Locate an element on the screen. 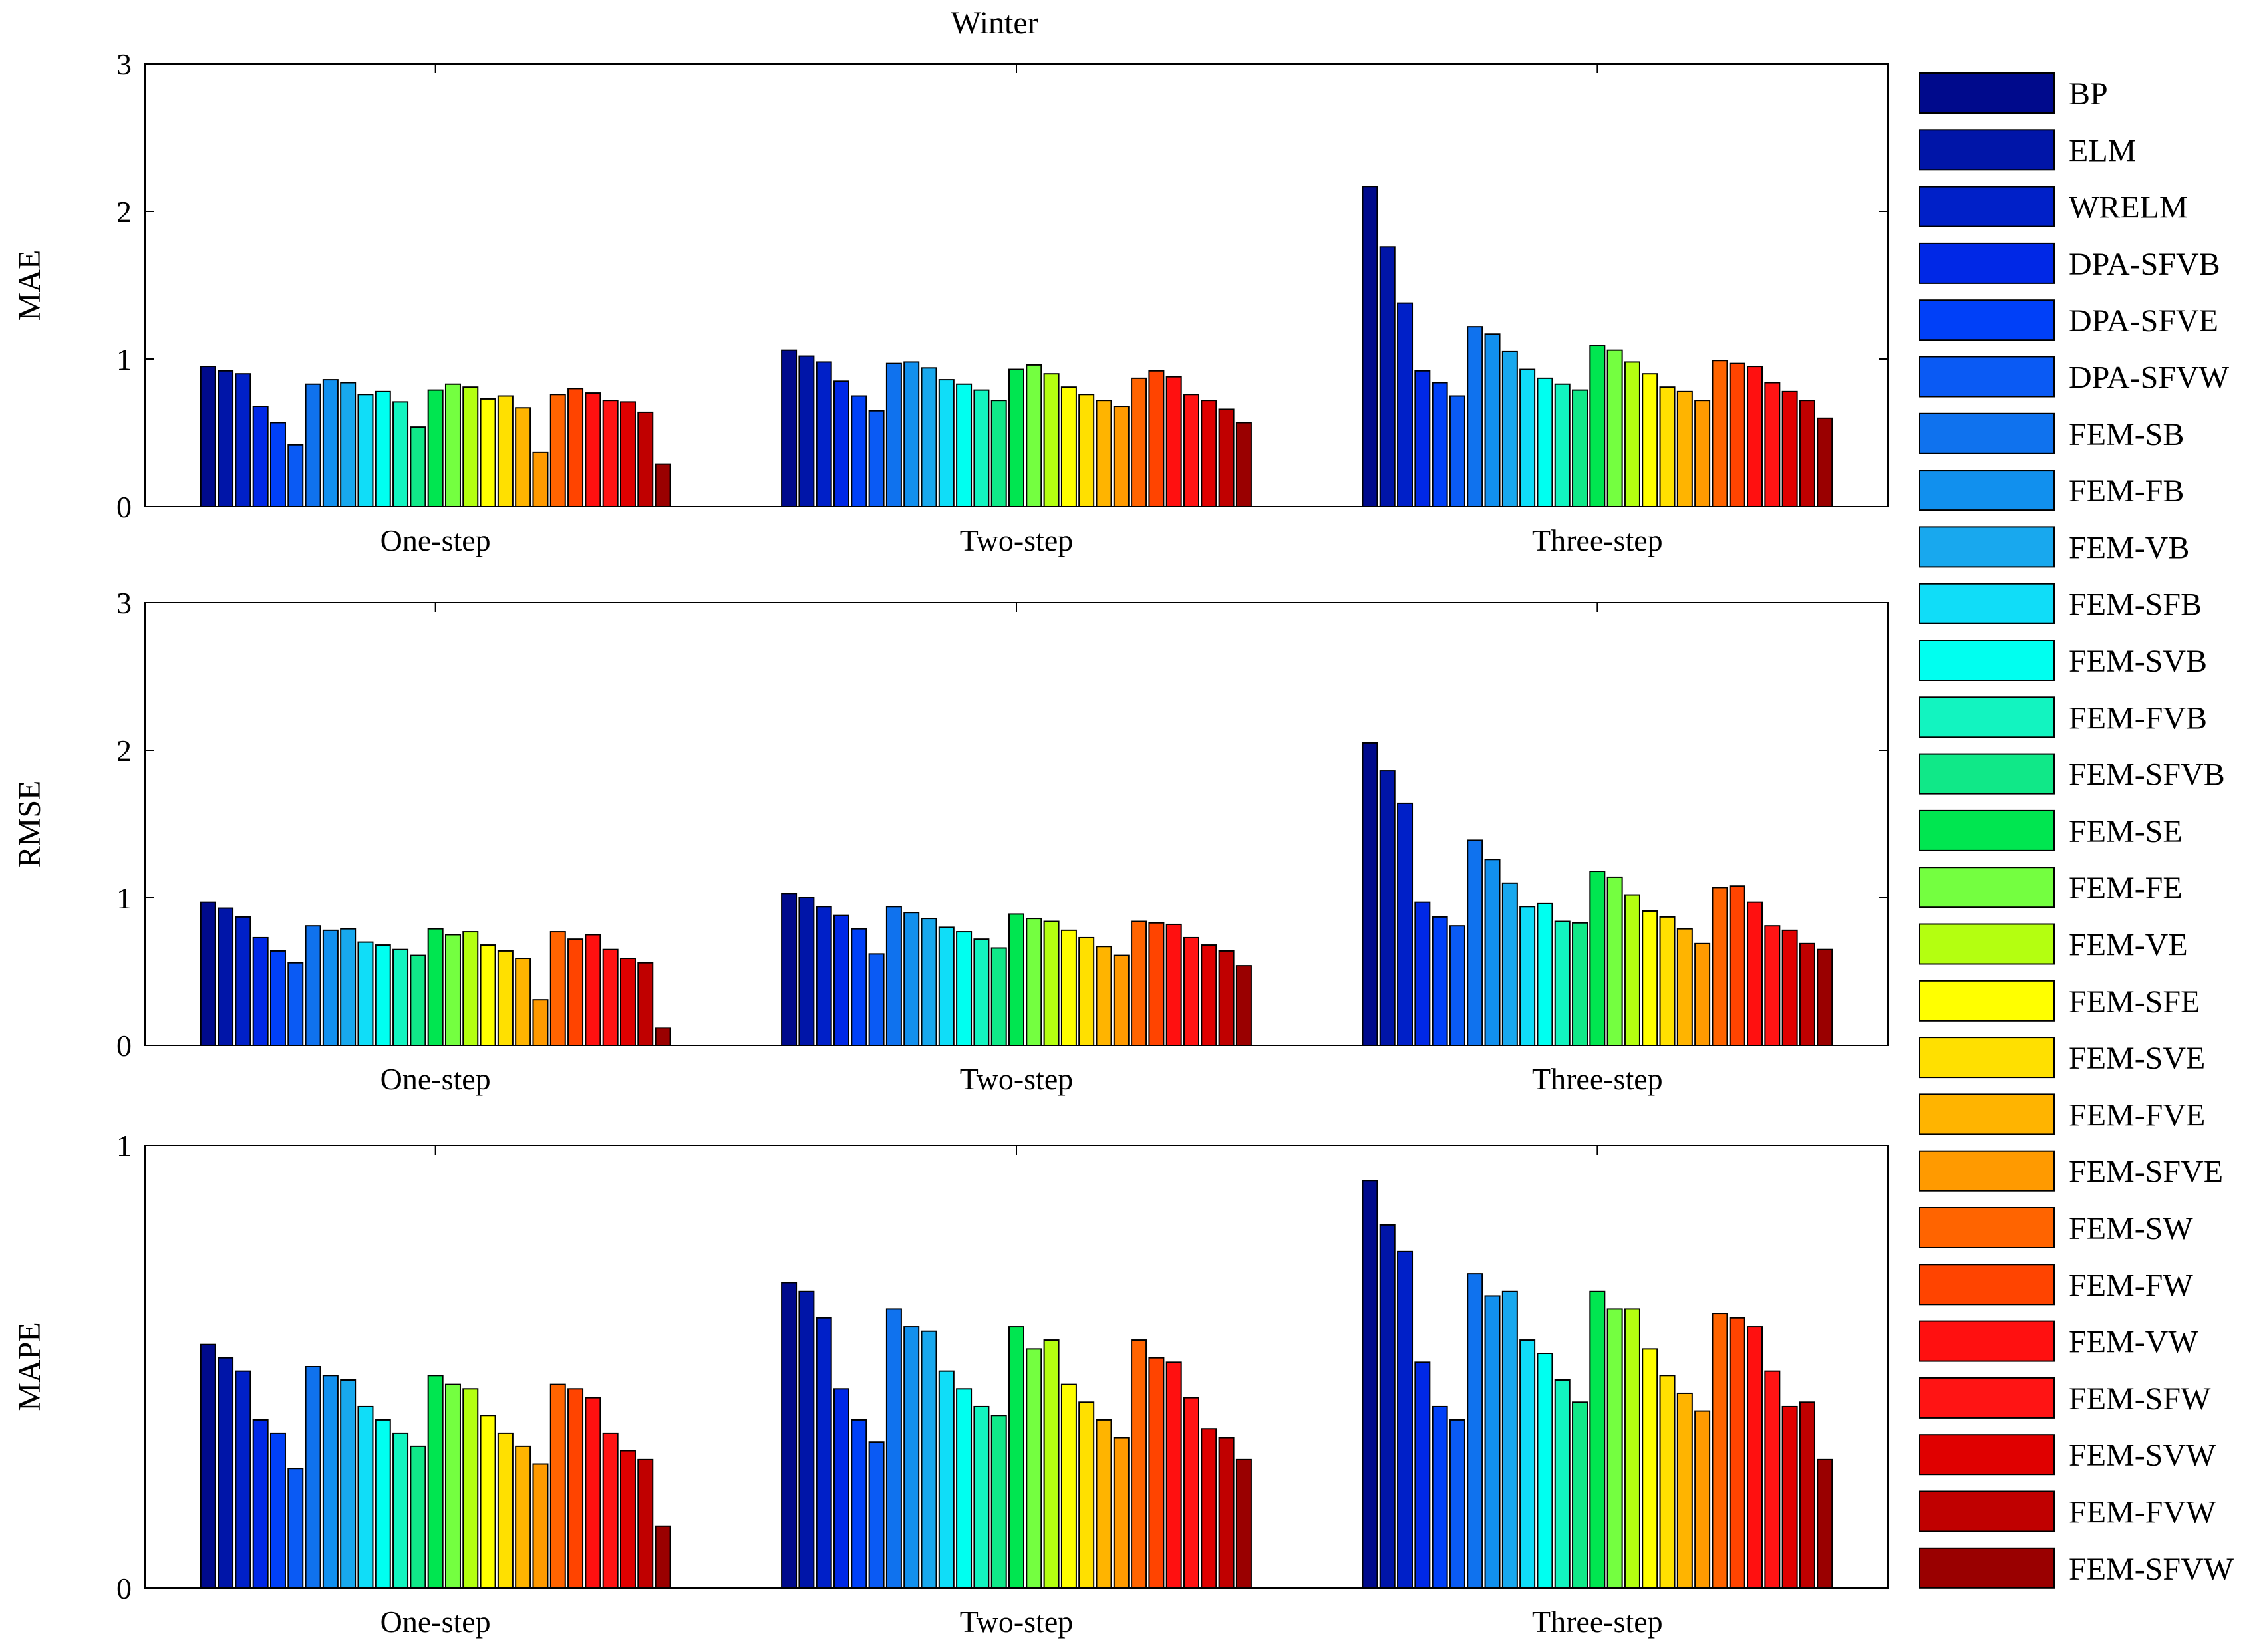  bar-fem-sfvb is located at coordinates (998, 453).